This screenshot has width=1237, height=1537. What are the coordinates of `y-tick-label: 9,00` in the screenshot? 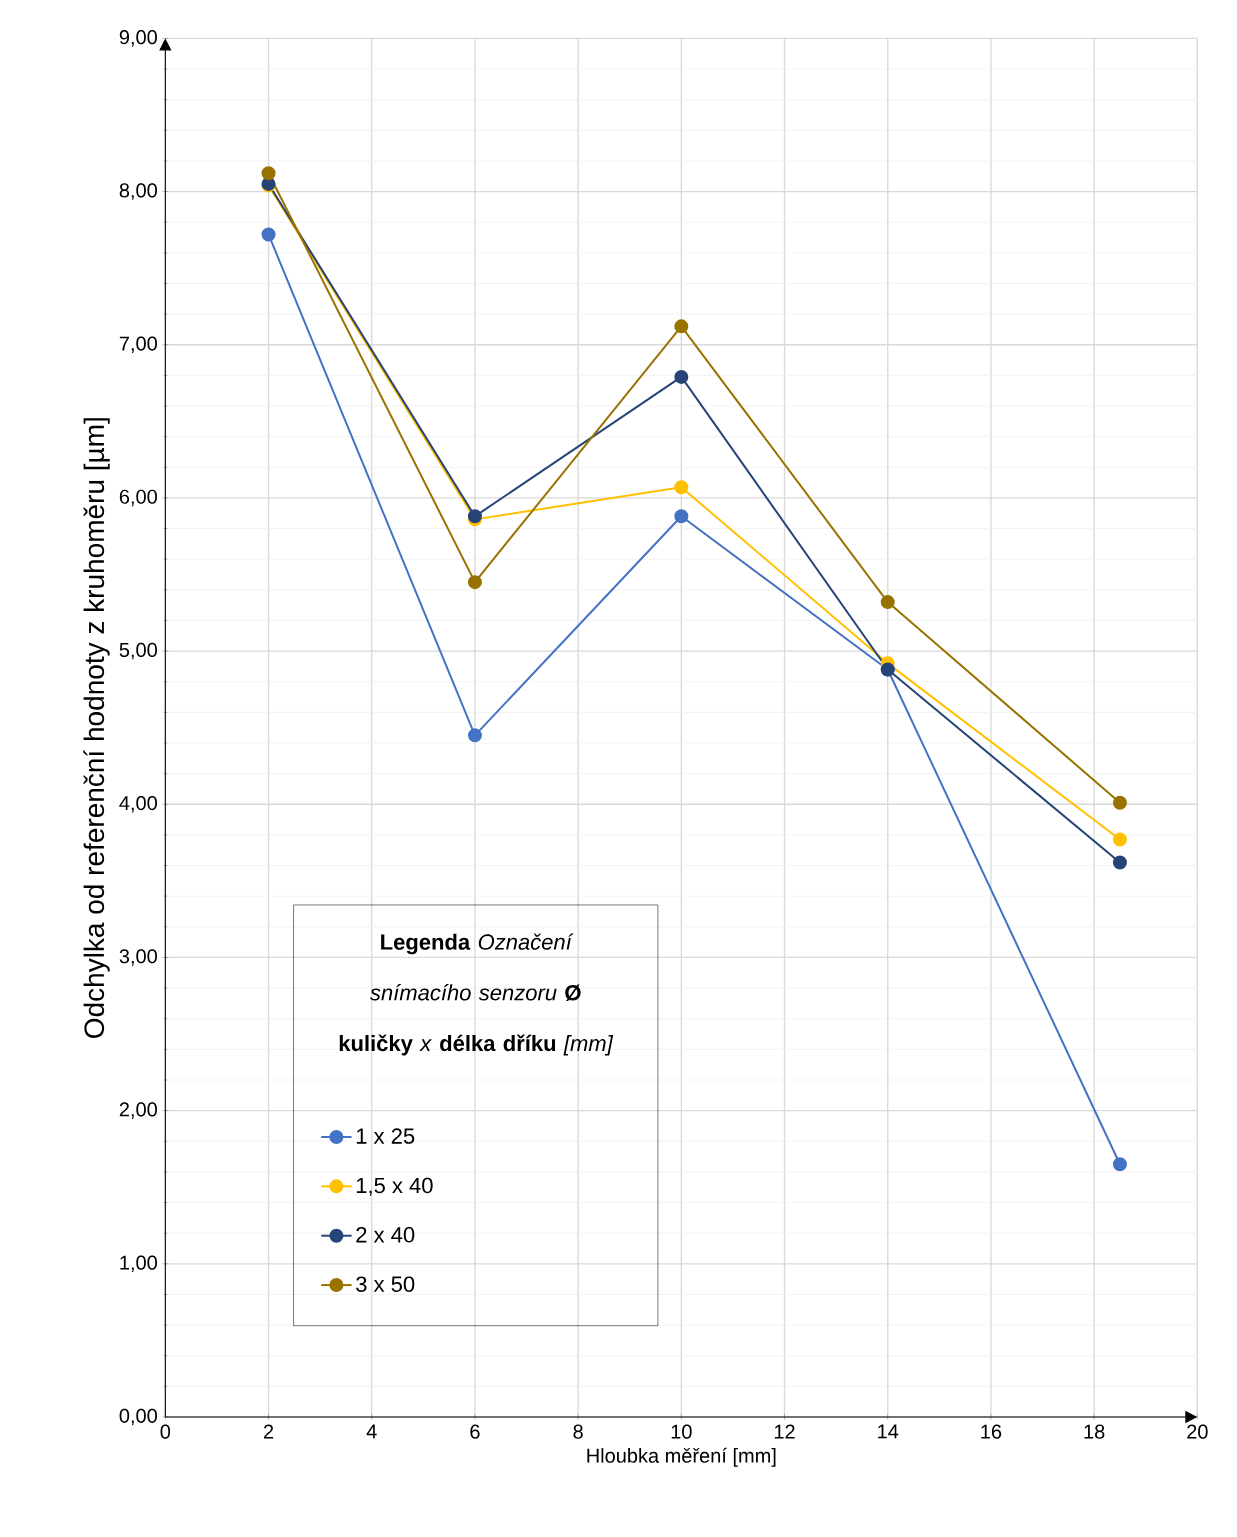 It's located at (138, 38).